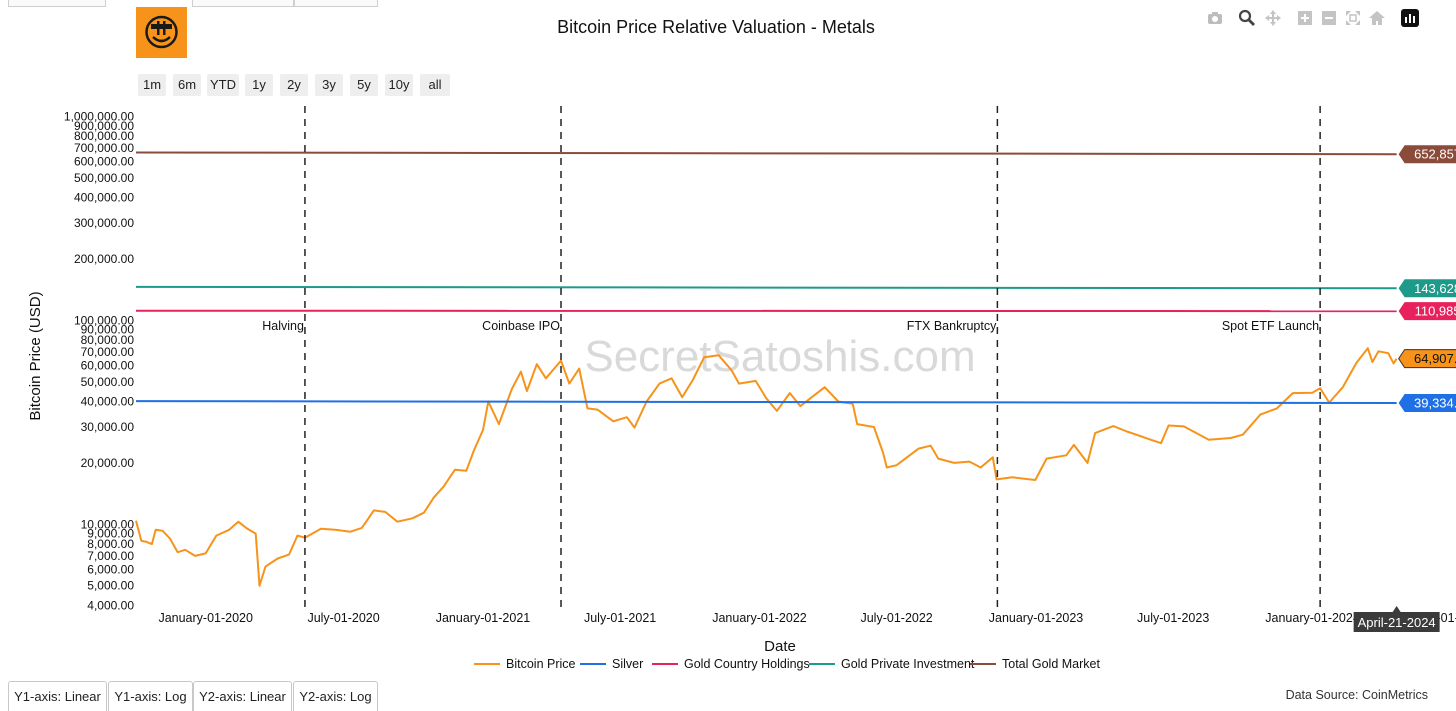 The image size is (1456, 711). What do you see at coordinates (343, 618) in the screenshot?
I see `x-tick-label: July-01-2020` at bounding box center [343, 618].